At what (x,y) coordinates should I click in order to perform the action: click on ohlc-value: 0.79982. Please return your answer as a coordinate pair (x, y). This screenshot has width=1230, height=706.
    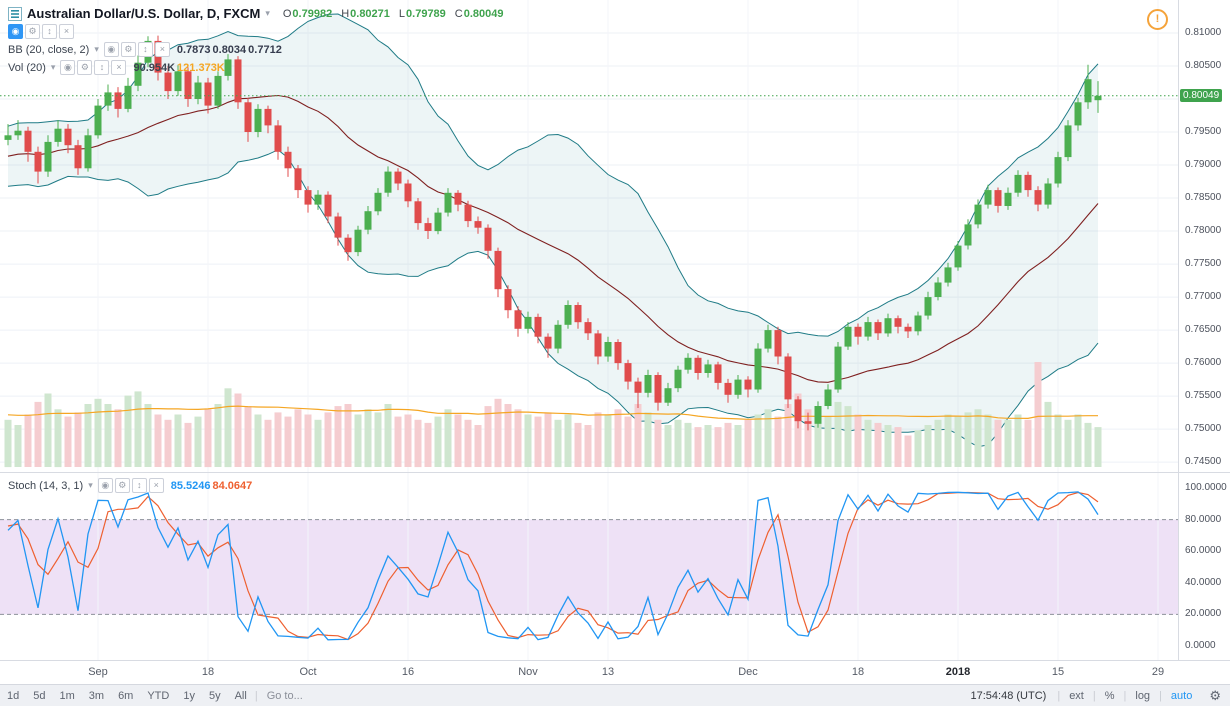
    Looking at the image, I should click on (312, 13).